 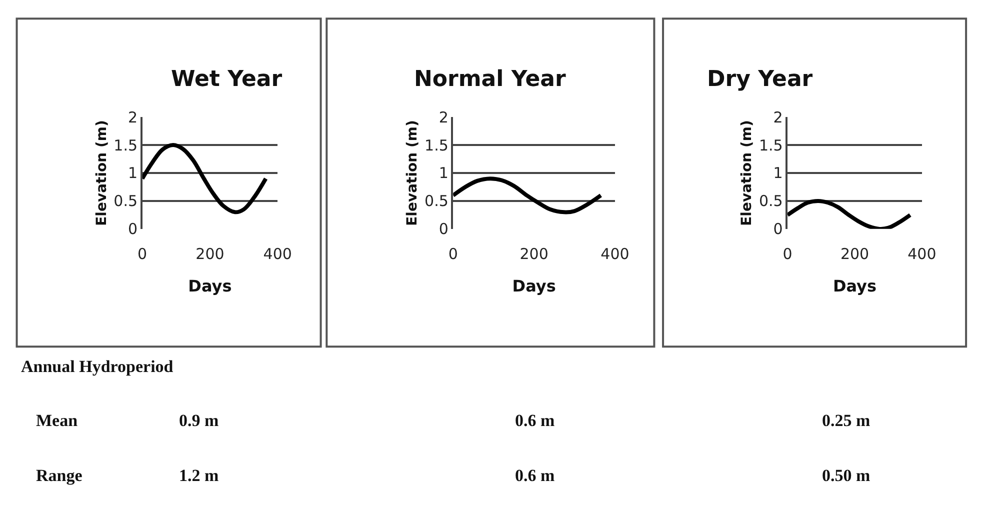 I want to click on chart-title: Dry Year, so click(x=760, y=79).